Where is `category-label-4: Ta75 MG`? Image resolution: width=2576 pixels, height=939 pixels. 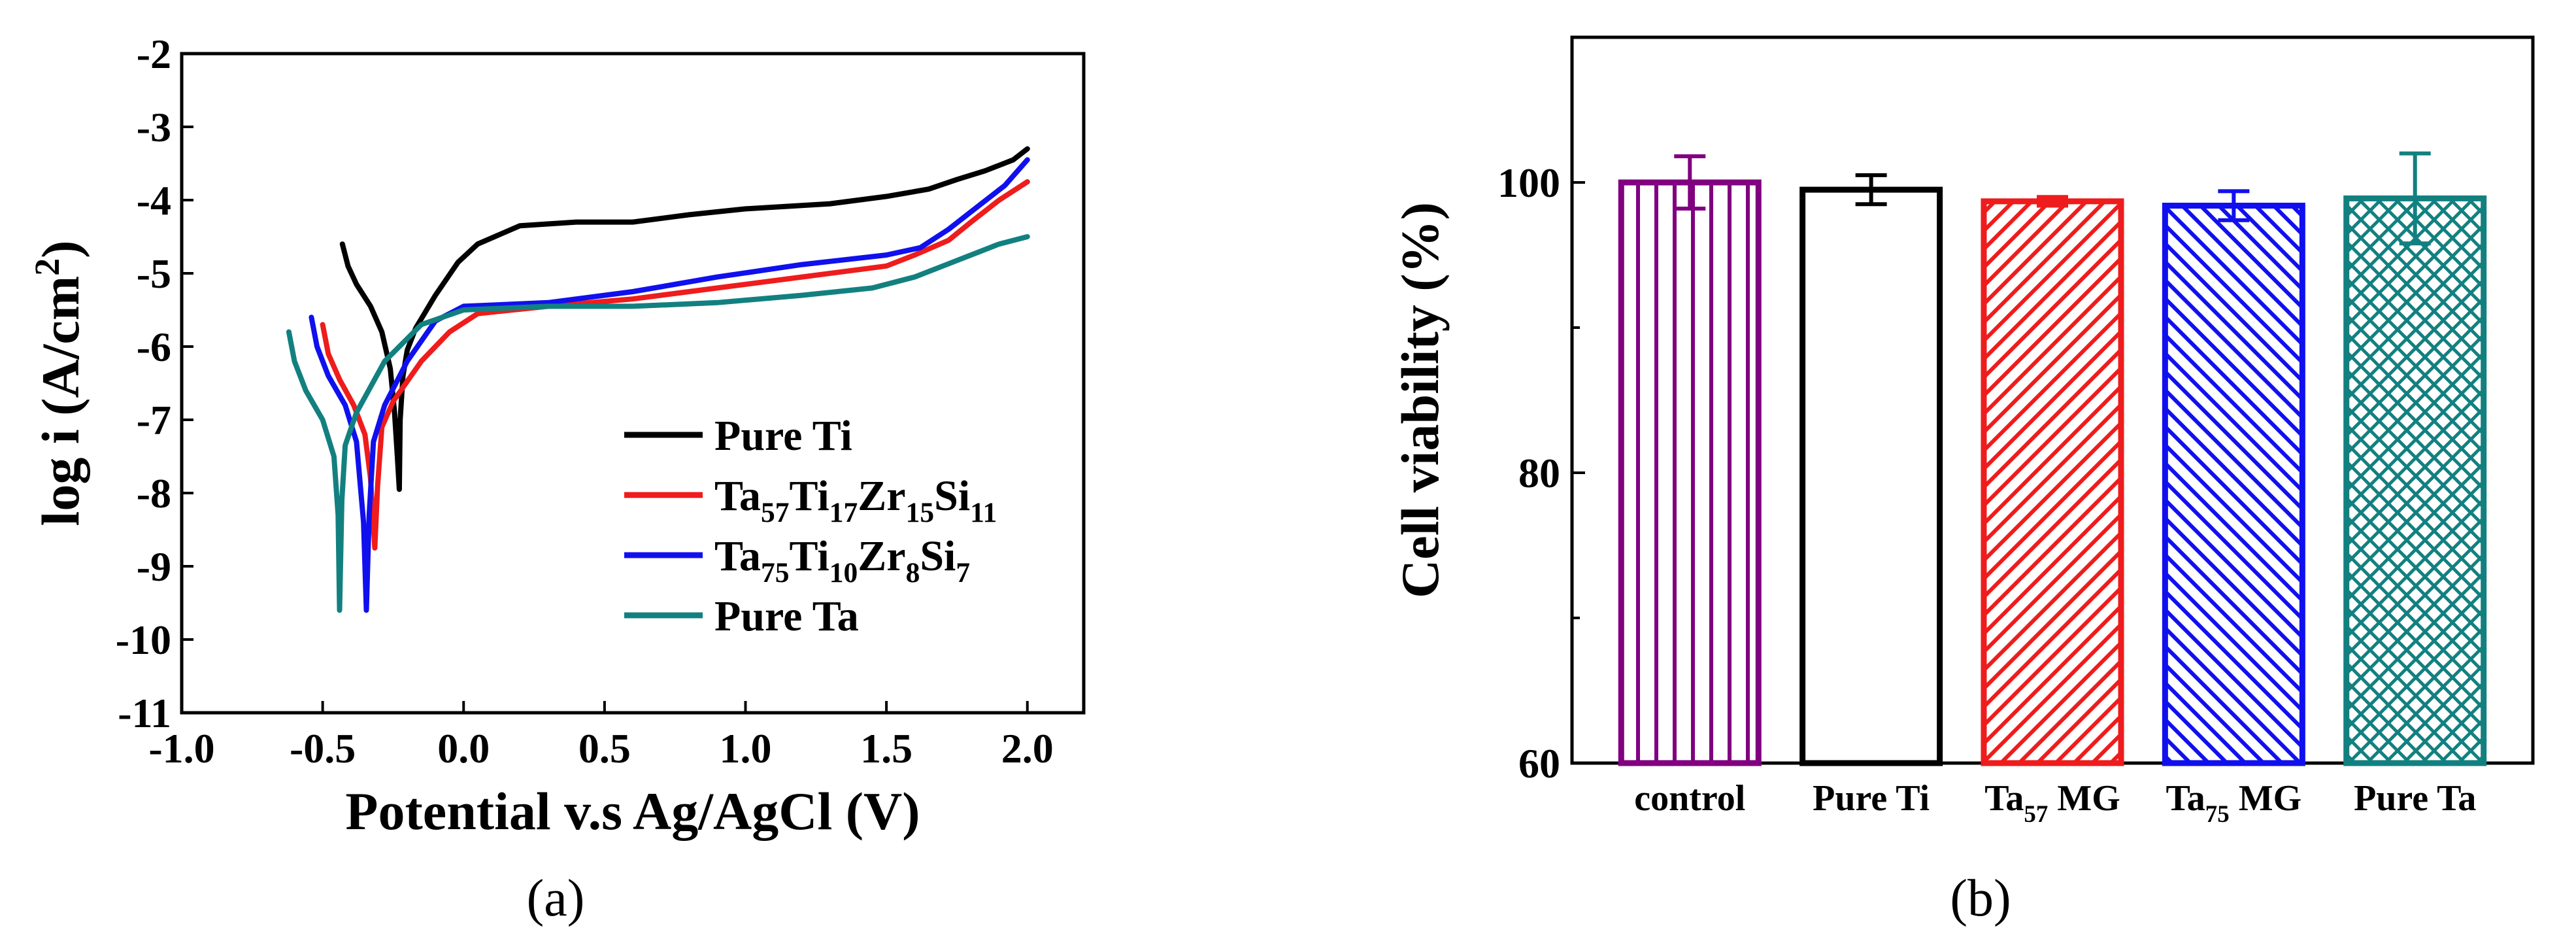 category-label-4: Ta75 MG is located at coordinates (2234, 802).